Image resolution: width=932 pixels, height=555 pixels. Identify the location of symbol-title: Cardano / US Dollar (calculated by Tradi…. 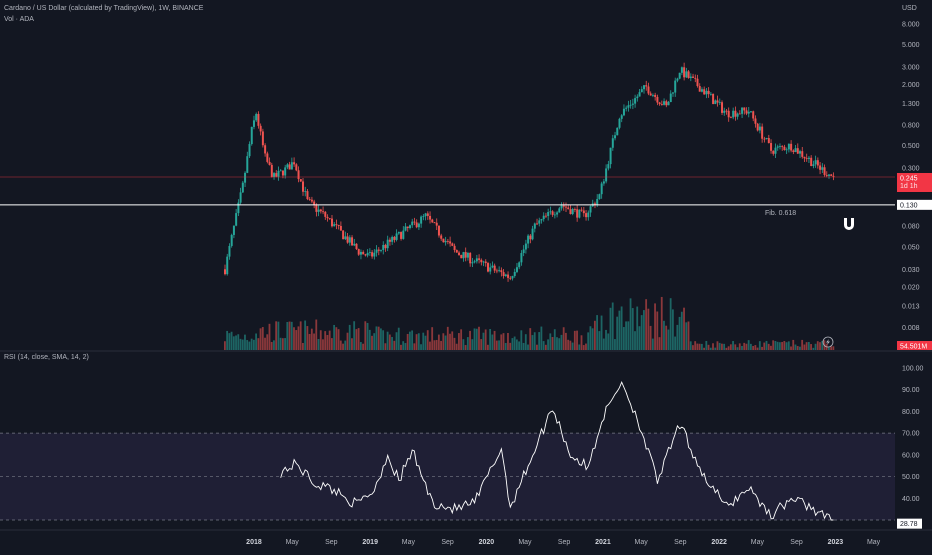
(104, 8).